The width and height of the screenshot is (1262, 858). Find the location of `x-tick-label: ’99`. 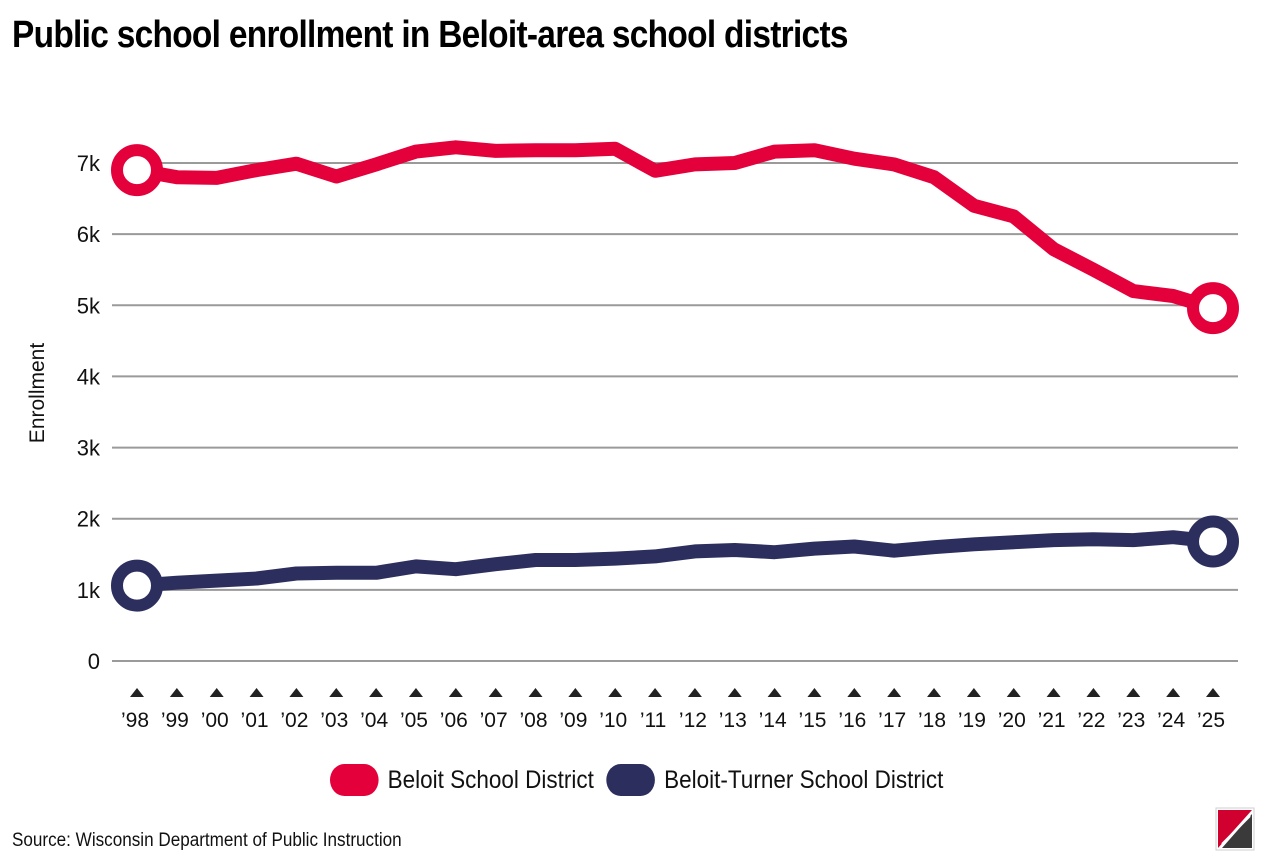

x-tick-label: ’99 is located at coordinates (175, 720).